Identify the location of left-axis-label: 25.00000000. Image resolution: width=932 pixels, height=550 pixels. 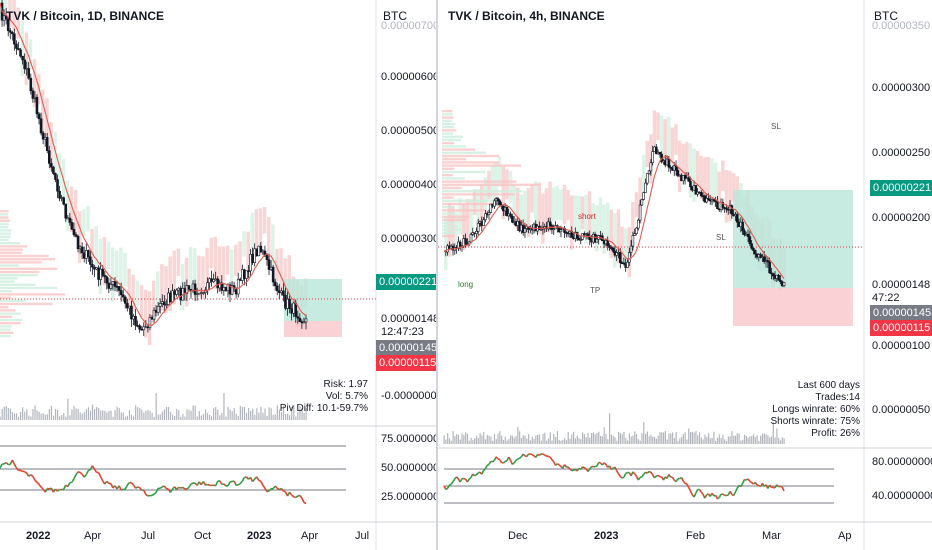
(408, 497).